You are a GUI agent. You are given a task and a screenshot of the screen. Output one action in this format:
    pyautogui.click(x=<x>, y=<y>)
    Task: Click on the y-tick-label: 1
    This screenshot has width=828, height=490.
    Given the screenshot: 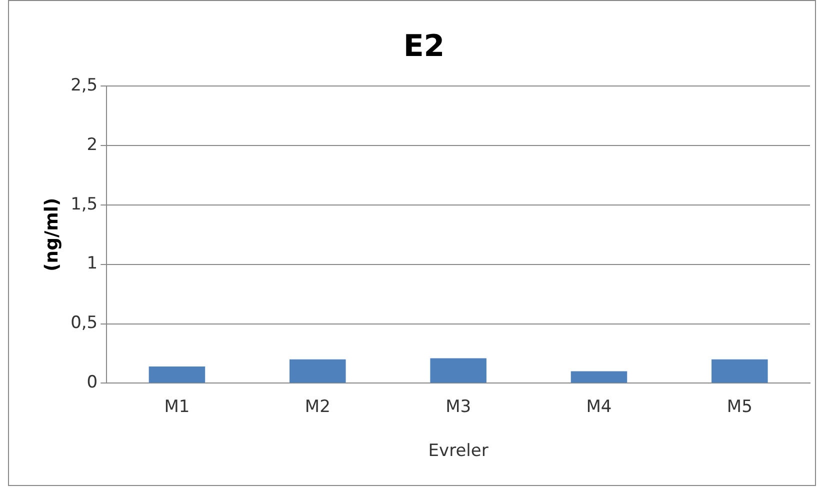 What is the action you would take?
    pyautogui.click(x=92, y=264)
    